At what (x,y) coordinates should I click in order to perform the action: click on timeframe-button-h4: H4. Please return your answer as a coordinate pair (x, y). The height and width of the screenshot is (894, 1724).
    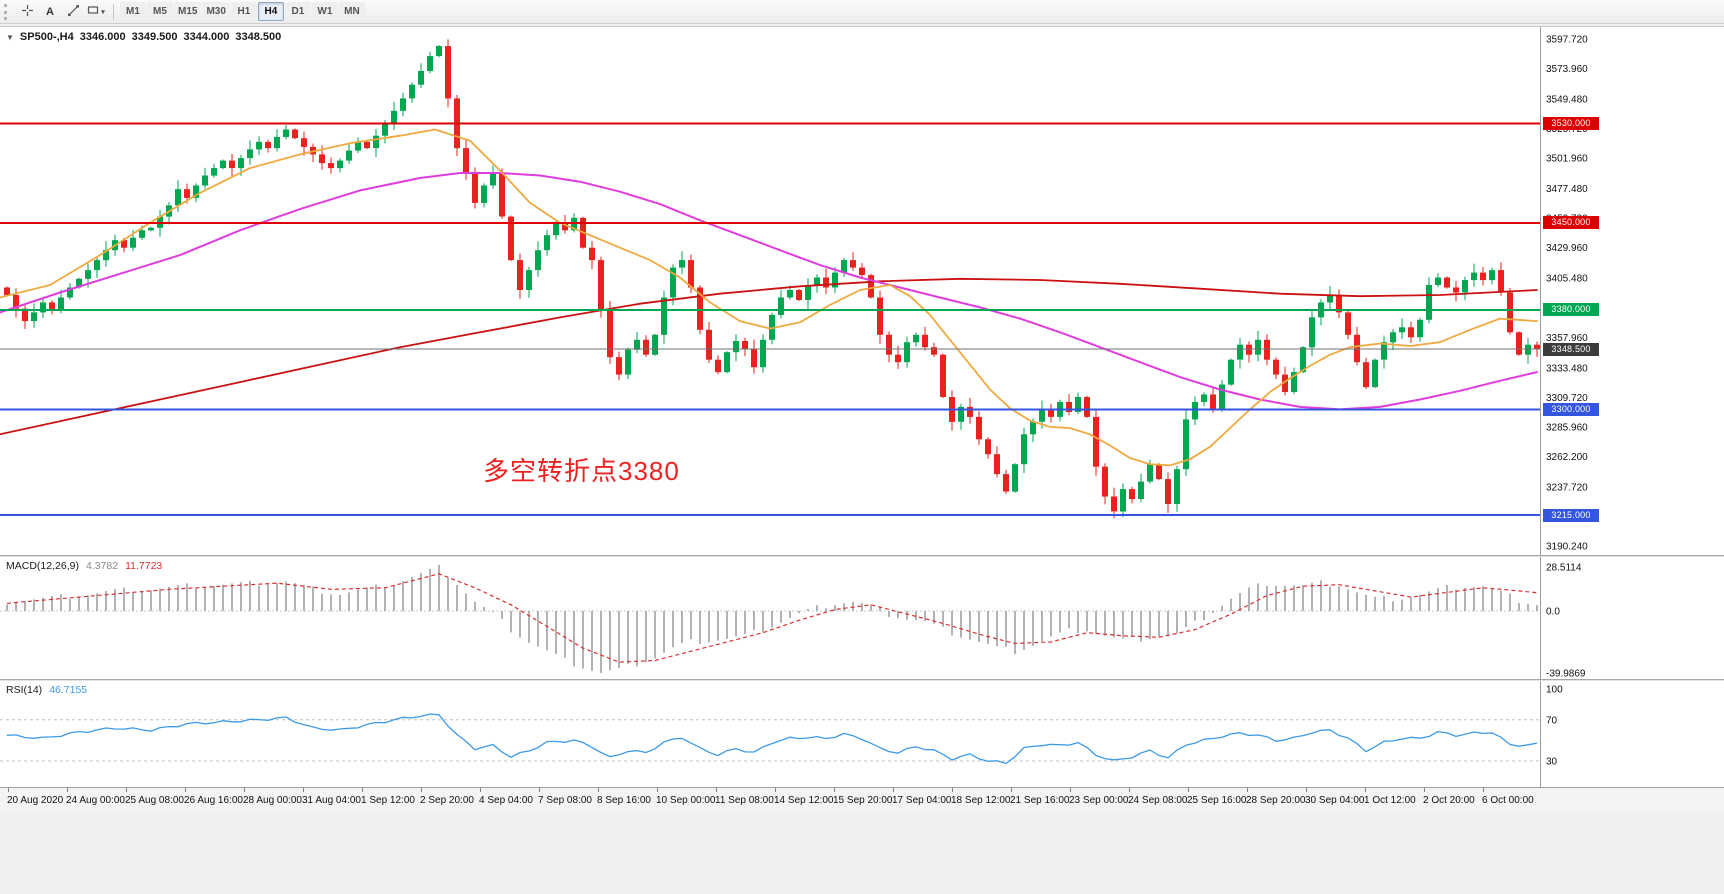
    Looking at the image, I should click on (270, 11).